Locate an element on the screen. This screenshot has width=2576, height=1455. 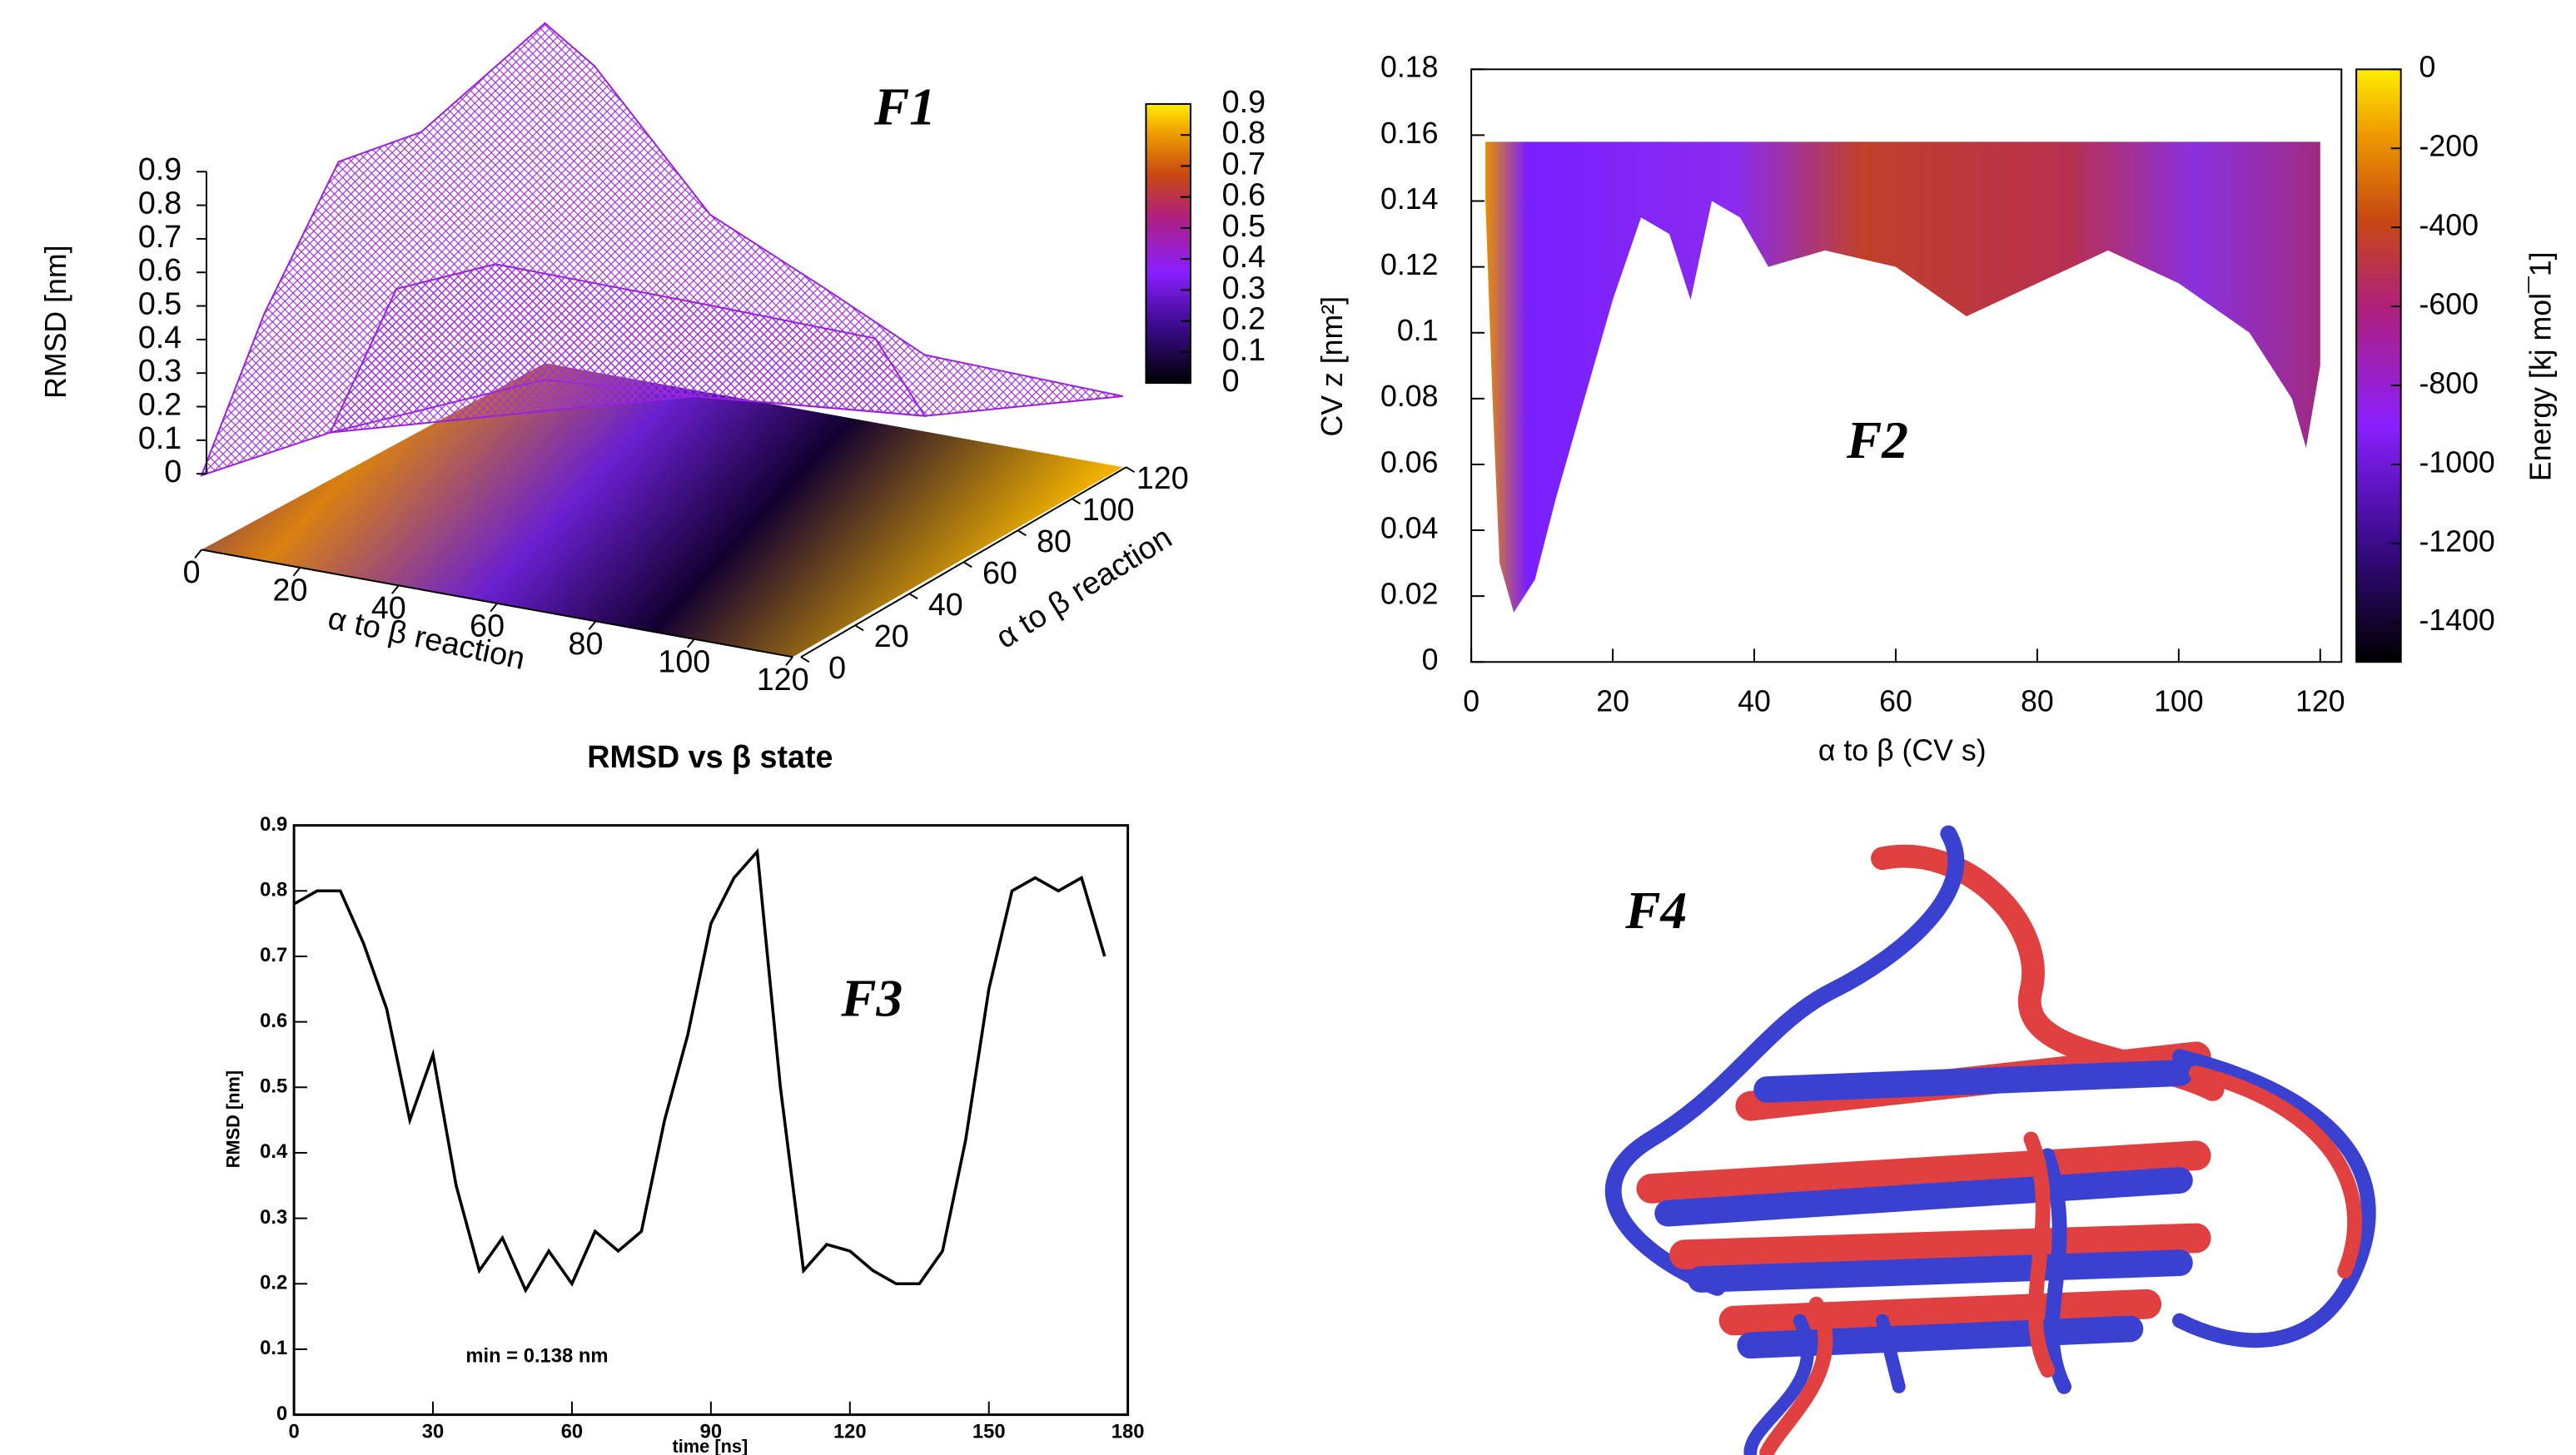
x-tick-label: 80 is located at coordinates (2037, 701).